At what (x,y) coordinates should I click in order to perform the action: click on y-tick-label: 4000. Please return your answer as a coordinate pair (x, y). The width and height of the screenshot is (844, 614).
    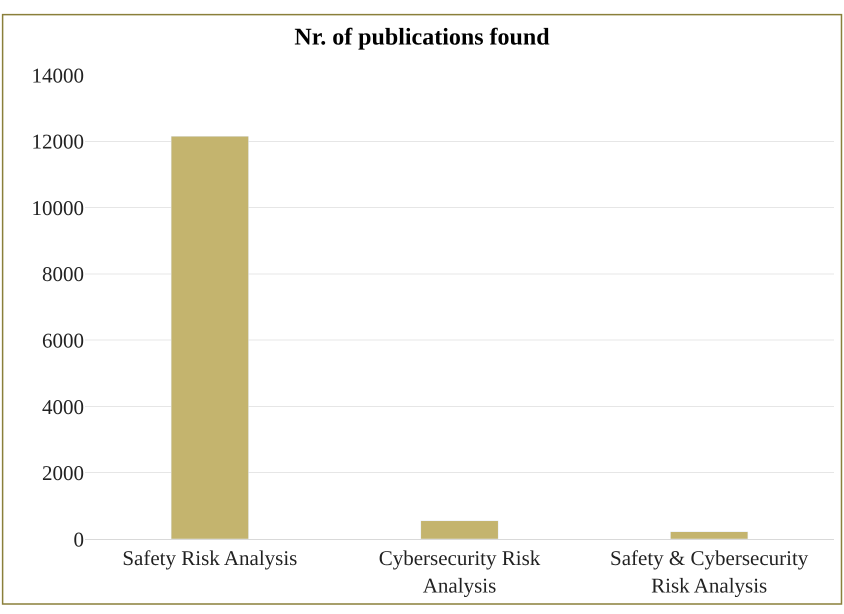
    Looking at the image, I should click on (63, 406).